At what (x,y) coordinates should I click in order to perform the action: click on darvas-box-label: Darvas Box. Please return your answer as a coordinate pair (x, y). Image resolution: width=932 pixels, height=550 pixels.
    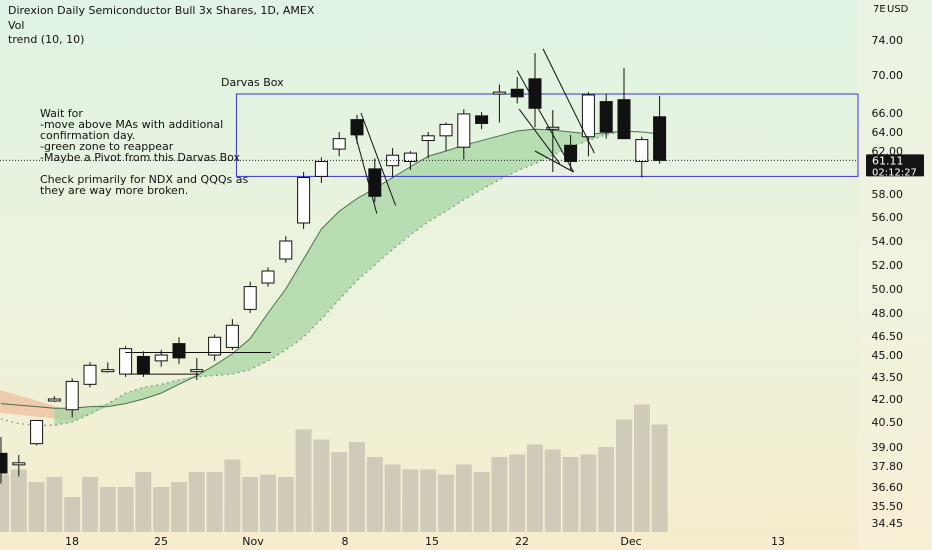
    Looking at the image, I should click on (252, 82).